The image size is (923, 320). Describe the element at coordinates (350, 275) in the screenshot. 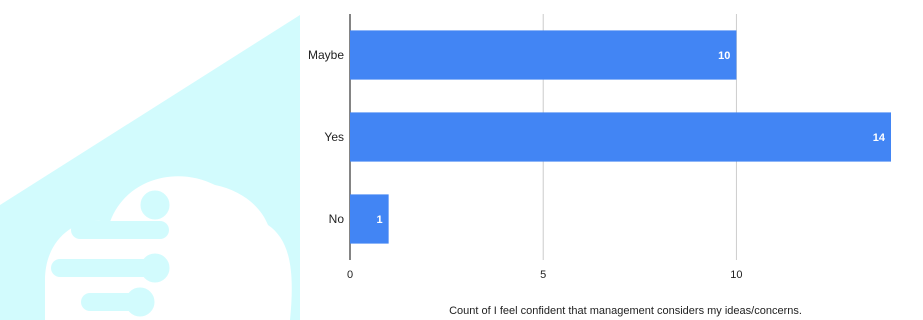

I see `x-tick-label: 0` at that location.